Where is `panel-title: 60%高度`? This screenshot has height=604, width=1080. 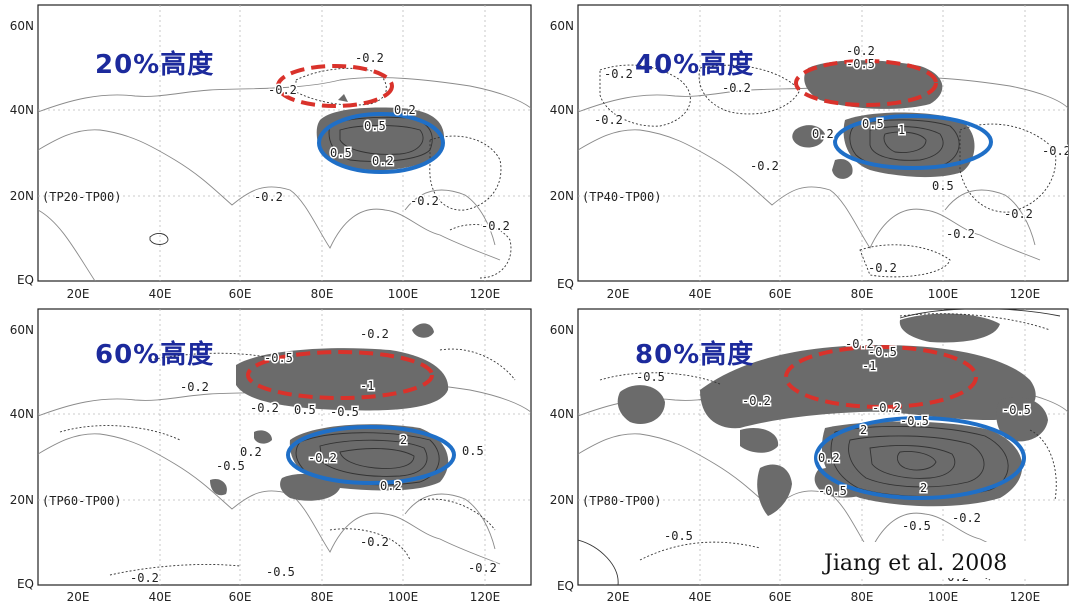
panel-title: 60%高度 is located at coordinates (154, 354).